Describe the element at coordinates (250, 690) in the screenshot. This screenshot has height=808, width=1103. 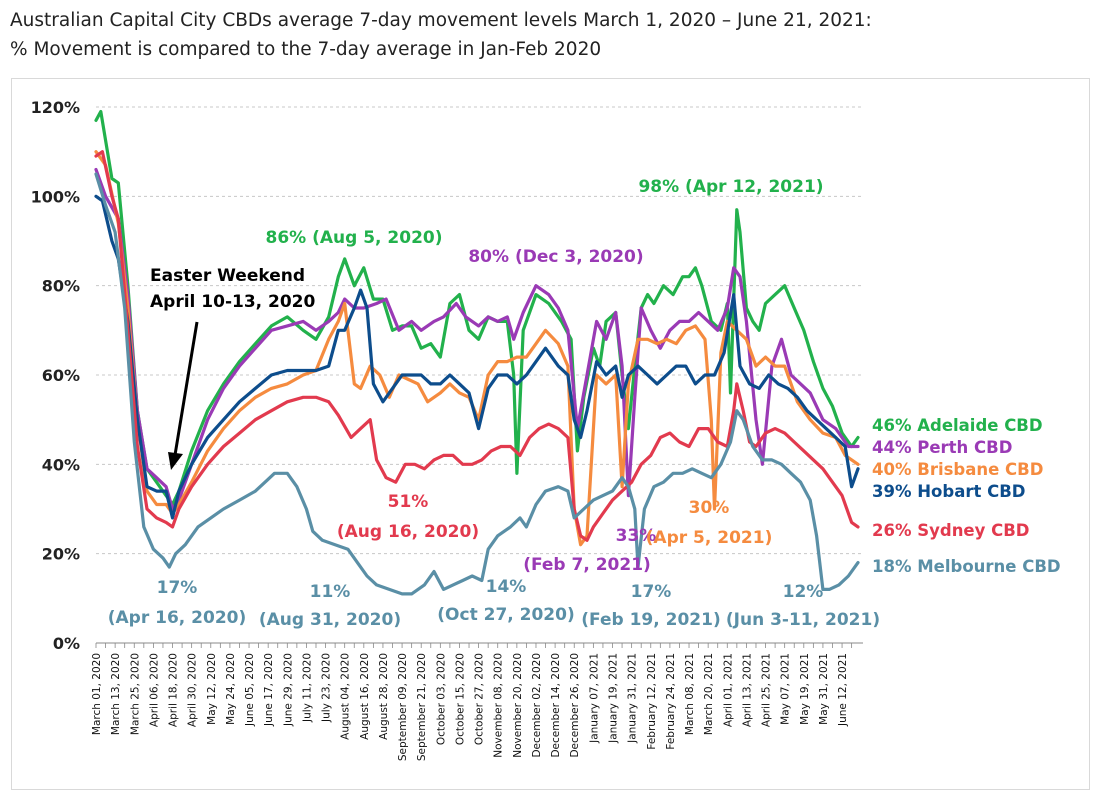
I see `x-tick-label: June 05, 2020` at that location.